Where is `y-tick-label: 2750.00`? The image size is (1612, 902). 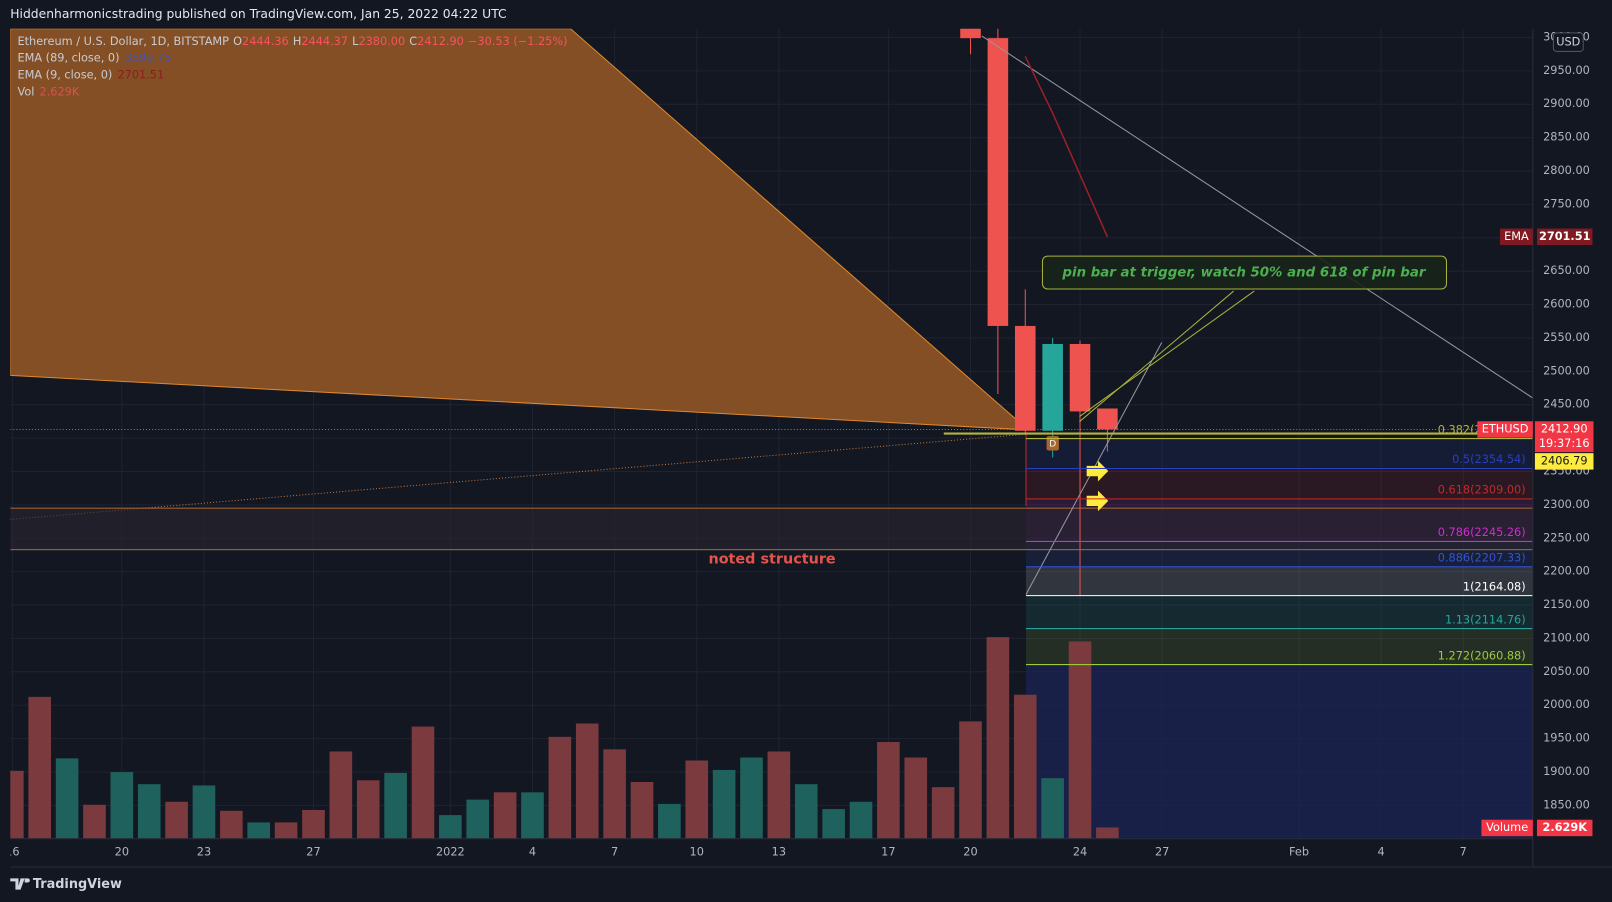 y-tick-label: 2750.00 is located at coordinates (1566, 203).